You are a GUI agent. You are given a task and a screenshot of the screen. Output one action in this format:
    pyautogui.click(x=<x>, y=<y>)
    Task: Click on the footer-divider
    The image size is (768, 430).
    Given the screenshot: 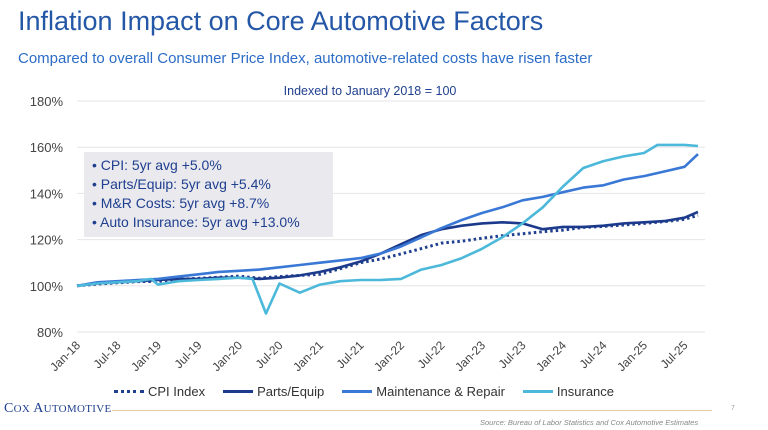 What is the action you would take?
    pyautogui.click(x=412, y=410)
    